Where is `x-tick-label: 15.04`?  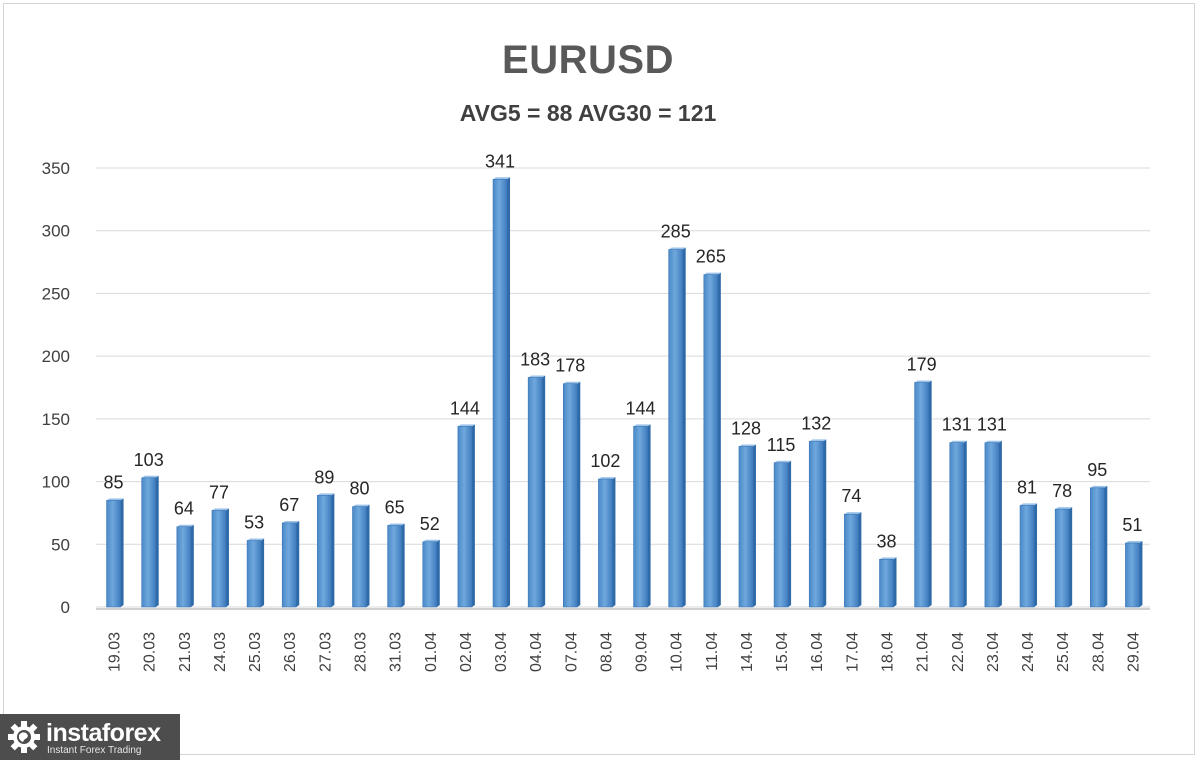 x-tick-label: 15.04 is located at coordinates (782, 652).